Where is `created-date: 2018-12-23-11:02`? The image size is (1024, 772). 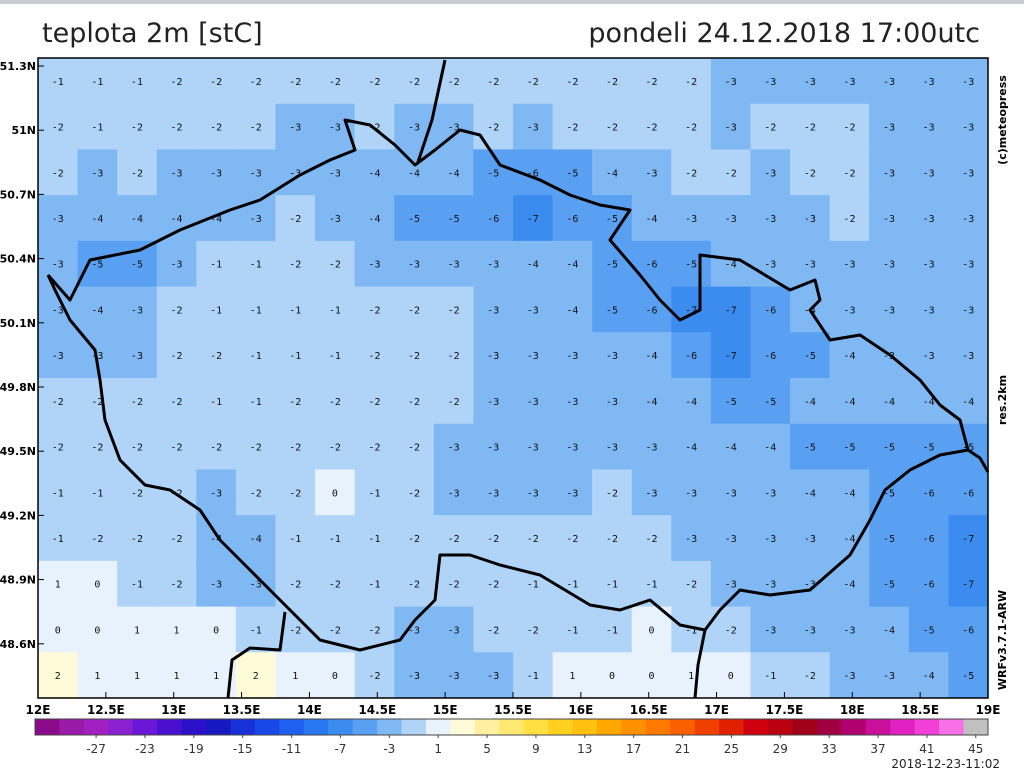
created-date: 2018-12-23-11:02 is located at coordinates (945, 764).